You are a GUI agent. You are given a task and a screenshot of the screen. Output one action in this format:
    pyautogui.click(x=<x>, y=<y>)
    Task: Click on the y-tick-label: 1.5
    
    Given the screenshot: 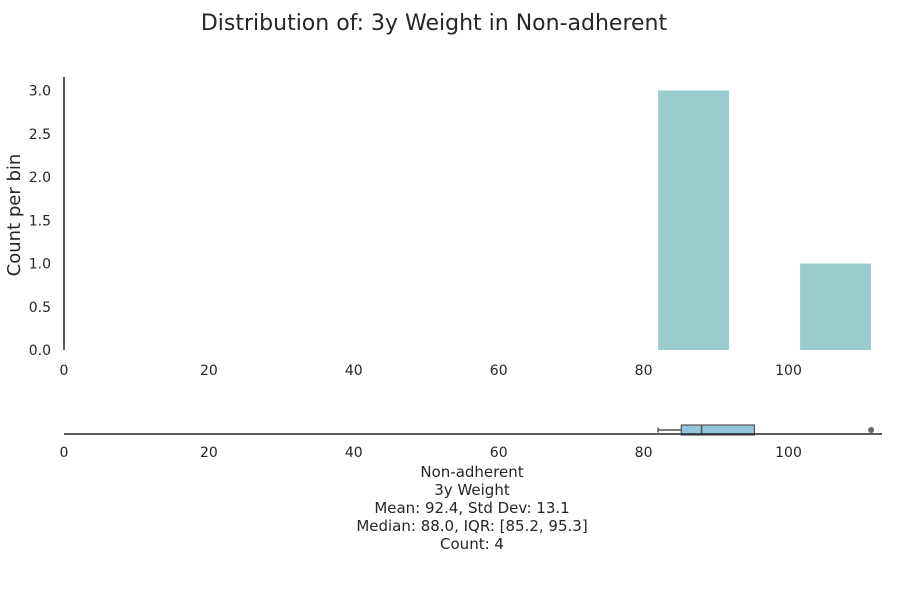 What is the action you would take?
    pyautogui.click(x=40, y=221)
    